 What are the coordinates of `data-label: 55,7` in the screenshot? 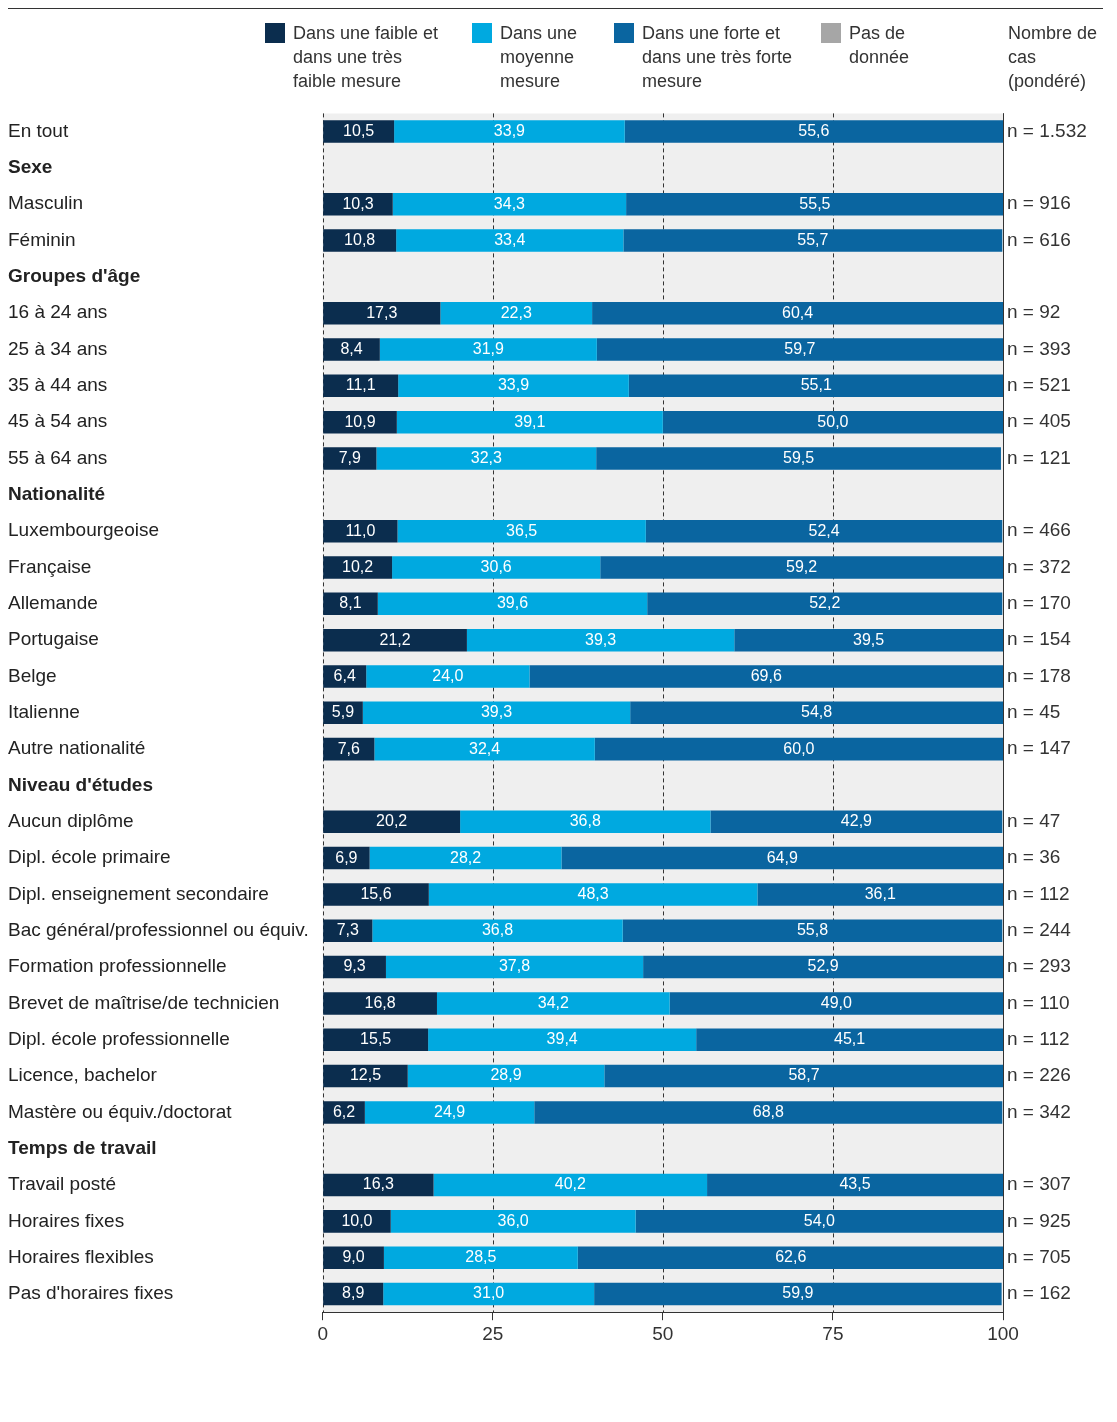 It's located at (813, 239).